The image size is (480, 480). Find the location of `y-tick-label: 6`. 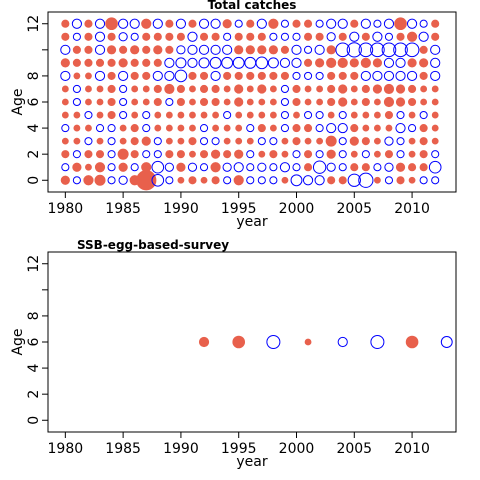

y-tick-label: 6 is located at coordinates (34, 101).